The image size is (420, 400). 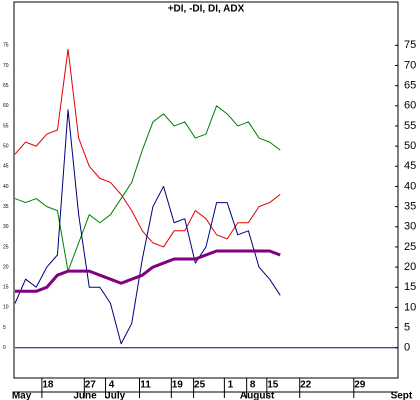 What do you see at coordinates (410, 267) in the screenshot?
I see `y-tick-label-right: 20` at bounding box center [410, 267].